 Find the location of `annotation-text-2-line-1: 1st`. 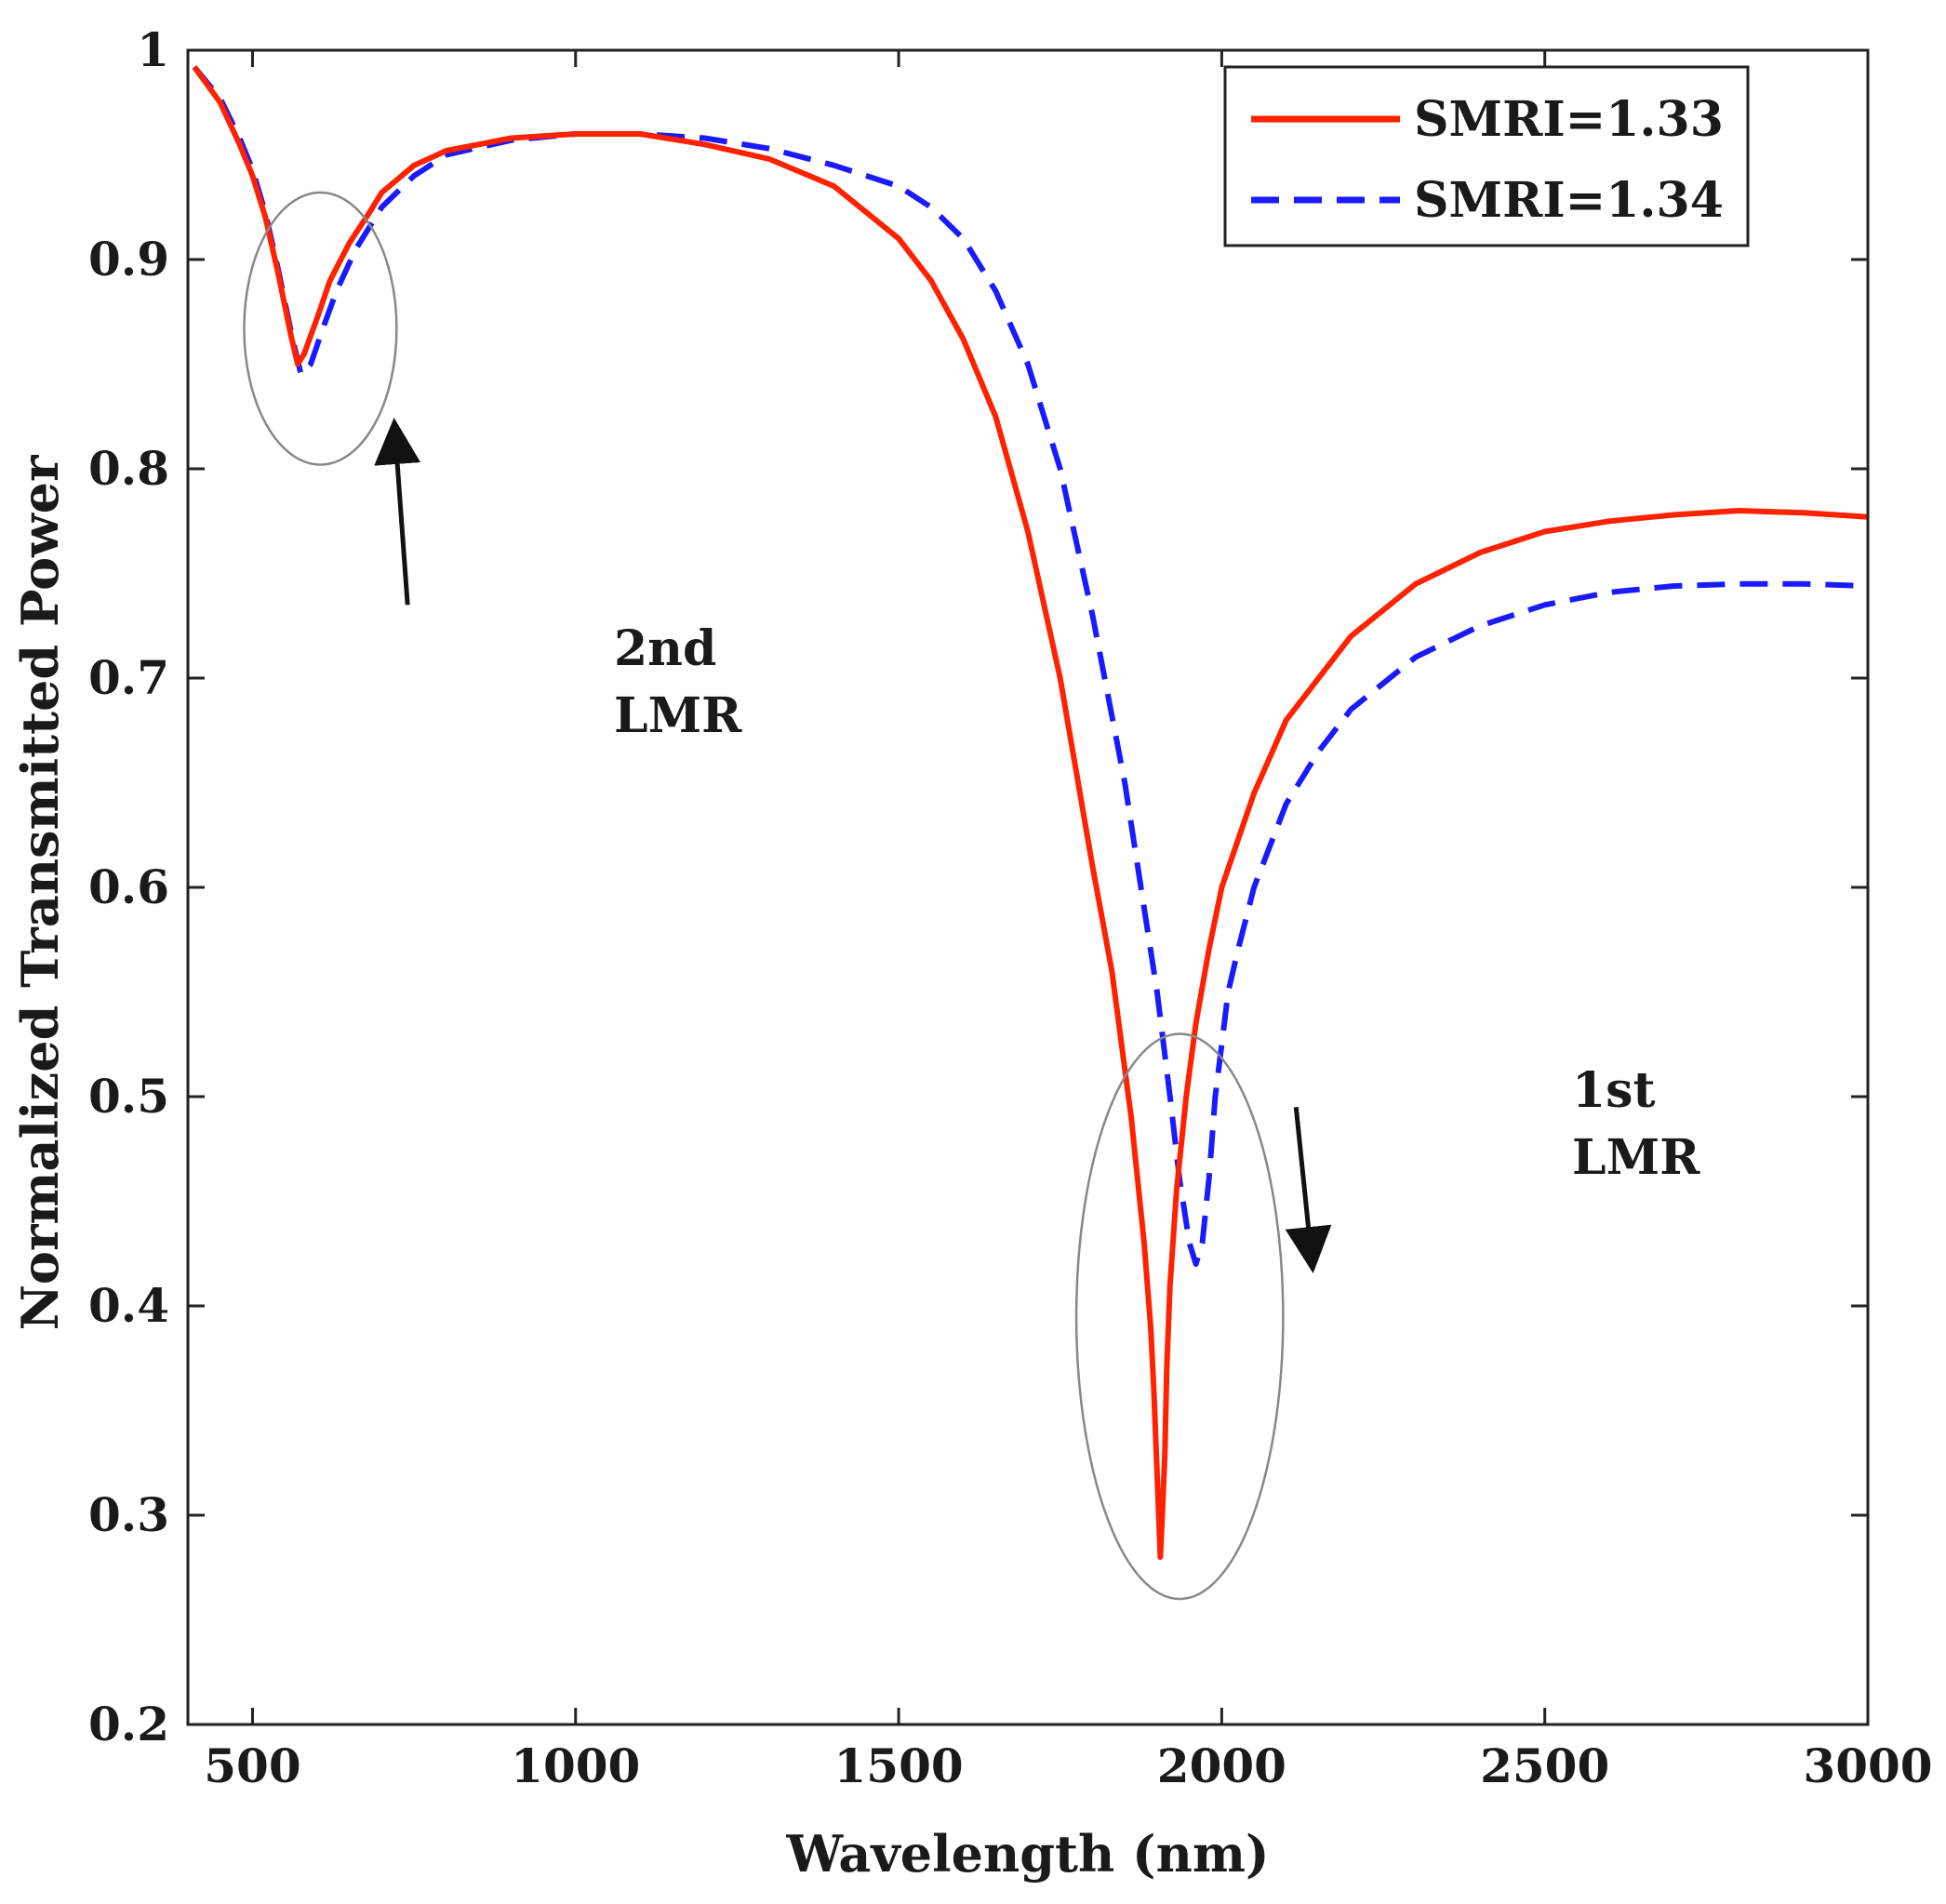

annotation-text-2-line-1: 1st is located at coordinates (1613, 1090).